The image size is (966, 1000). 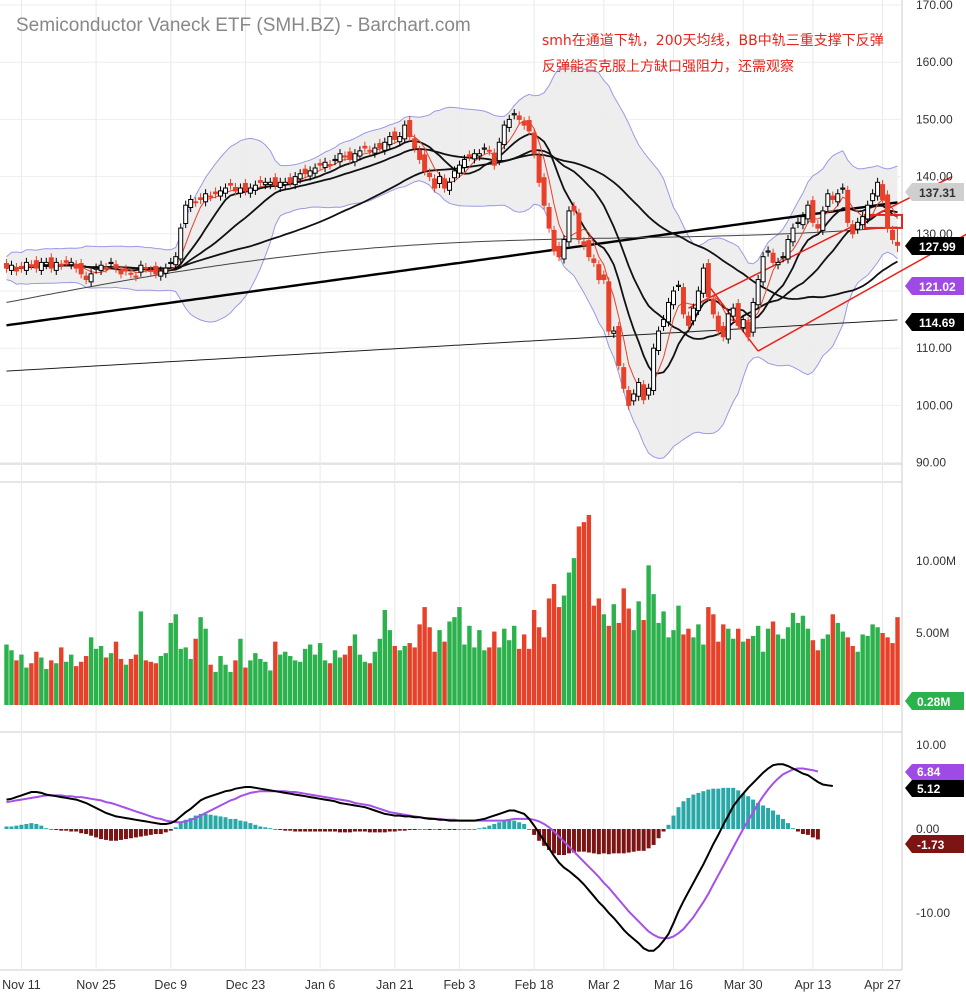 I want to click on x-tick-label: Feb 3, so click(x=459, y=985).